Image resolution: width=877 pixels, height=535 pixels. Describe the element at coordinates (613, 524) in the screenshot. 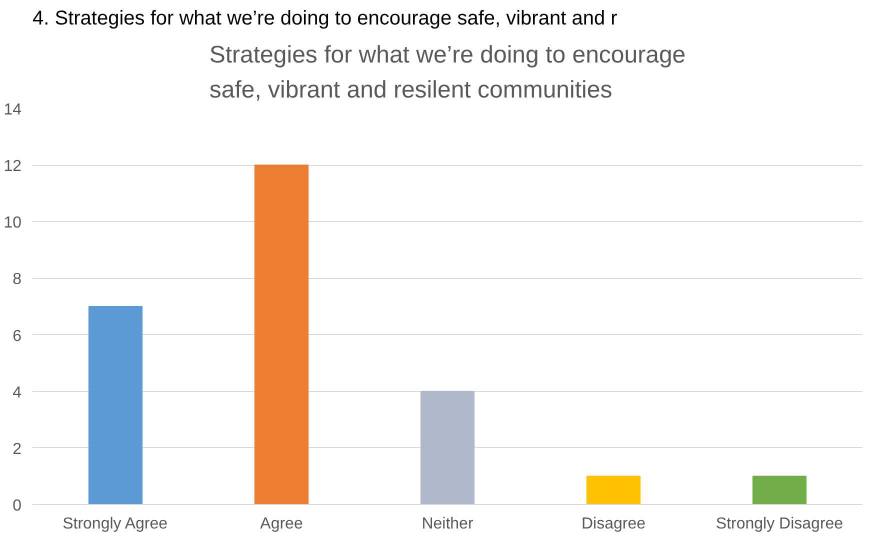

I see `x-tick-label: Disagree` at that location.